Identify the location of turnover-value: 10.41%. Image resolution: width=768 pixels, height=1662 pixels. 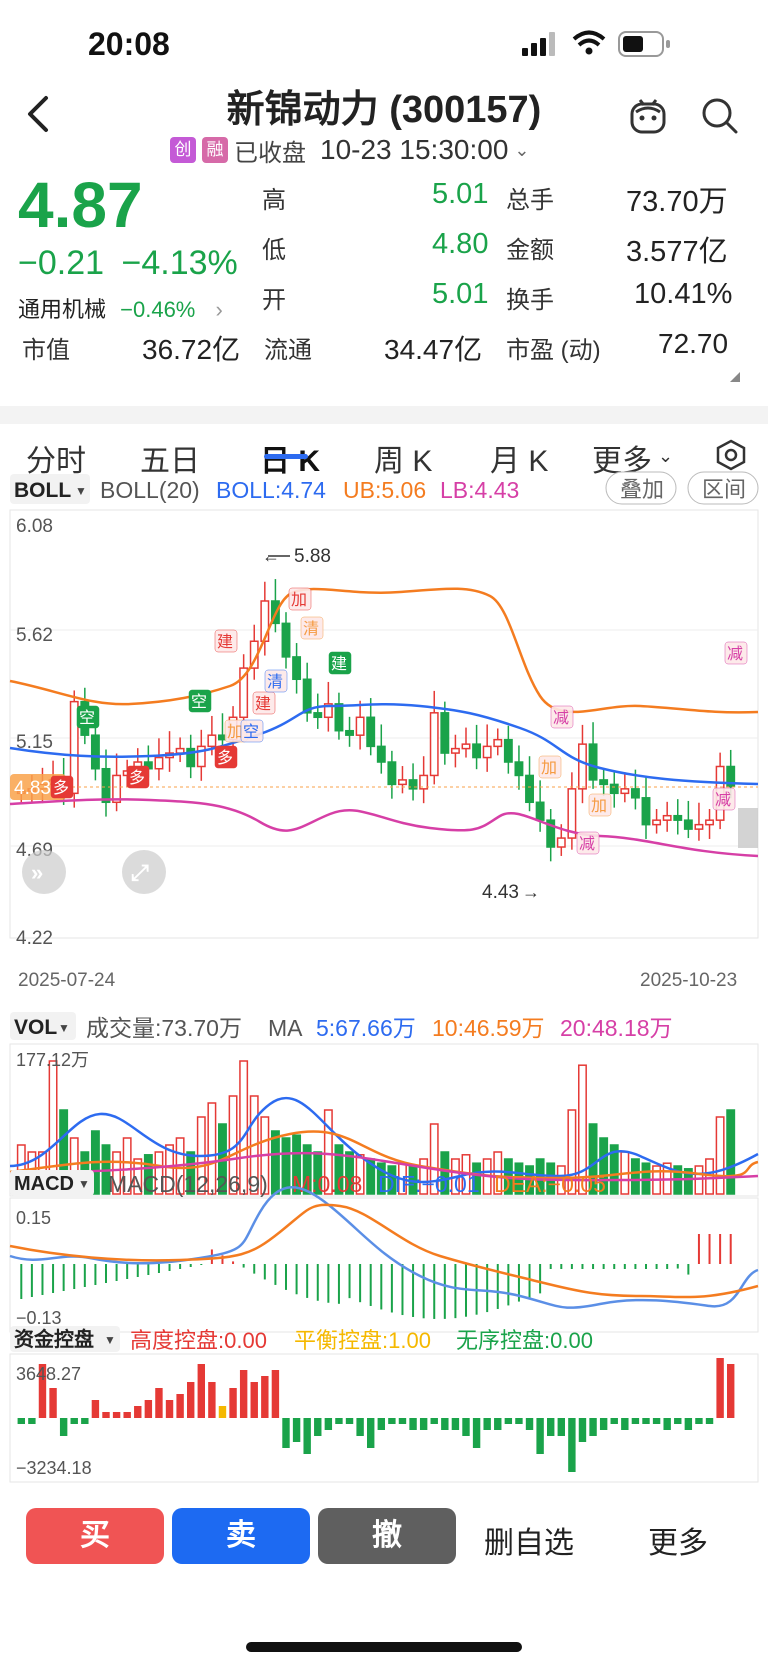
(683, 294).